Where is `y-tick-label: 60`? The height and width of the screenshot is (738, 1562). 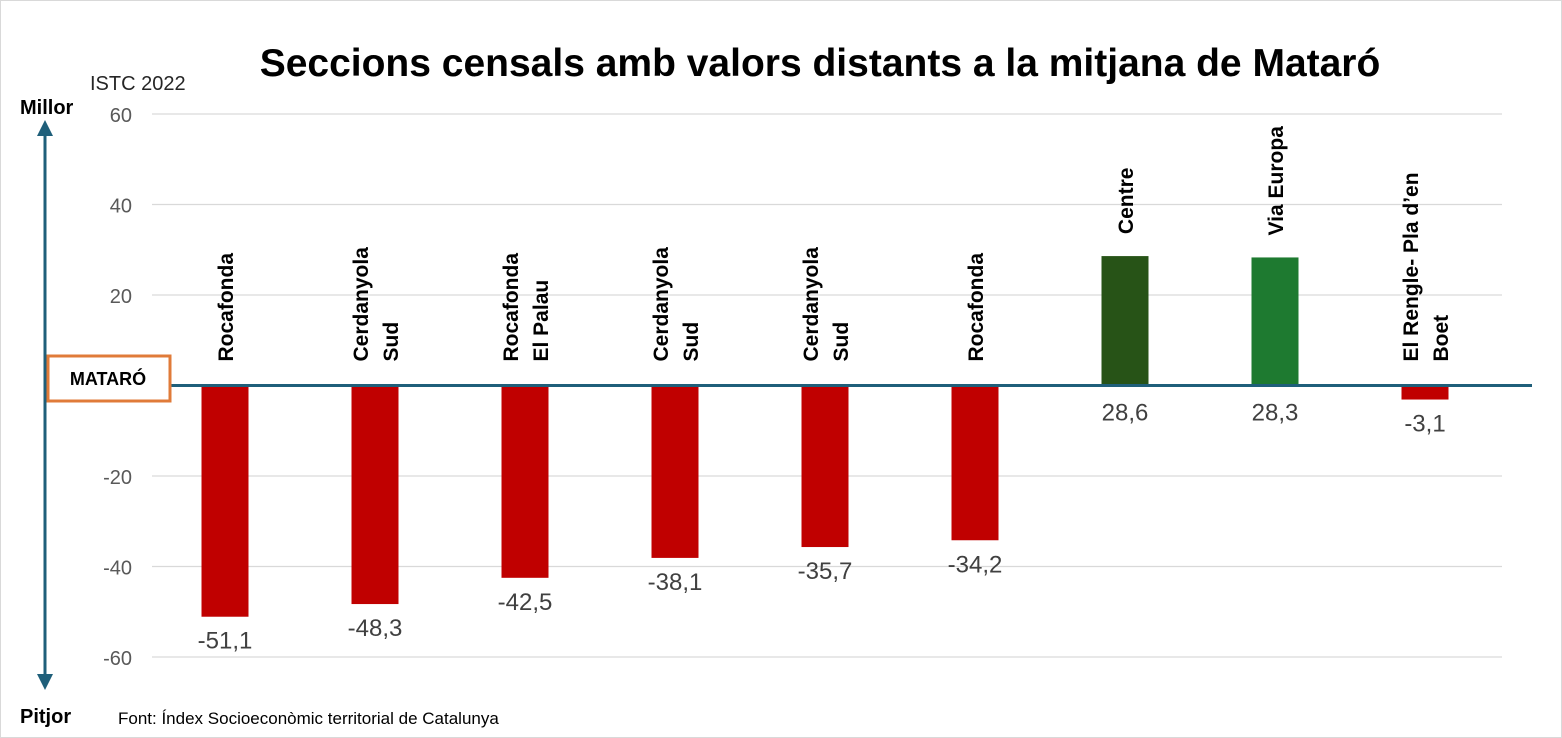
y-tick-label: 60 is located at coordinates (121, 116).